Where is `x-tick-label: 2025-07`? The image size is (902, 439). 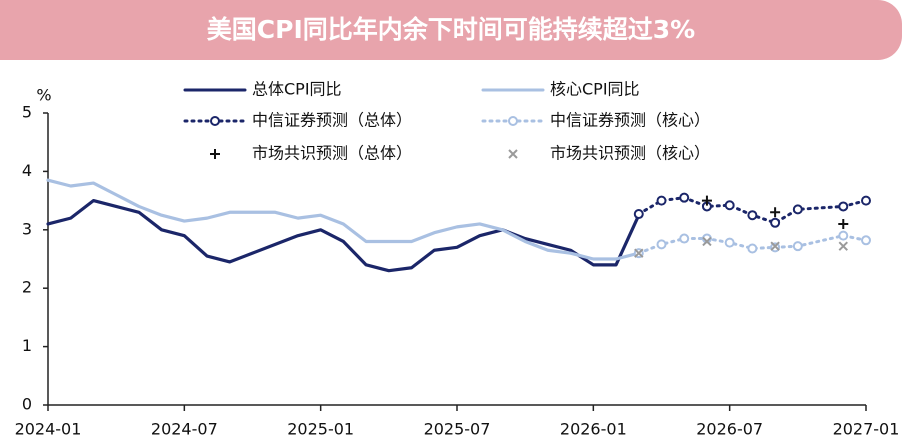
x-tick-label: 2025-07 is located at coordinates (457, 429).